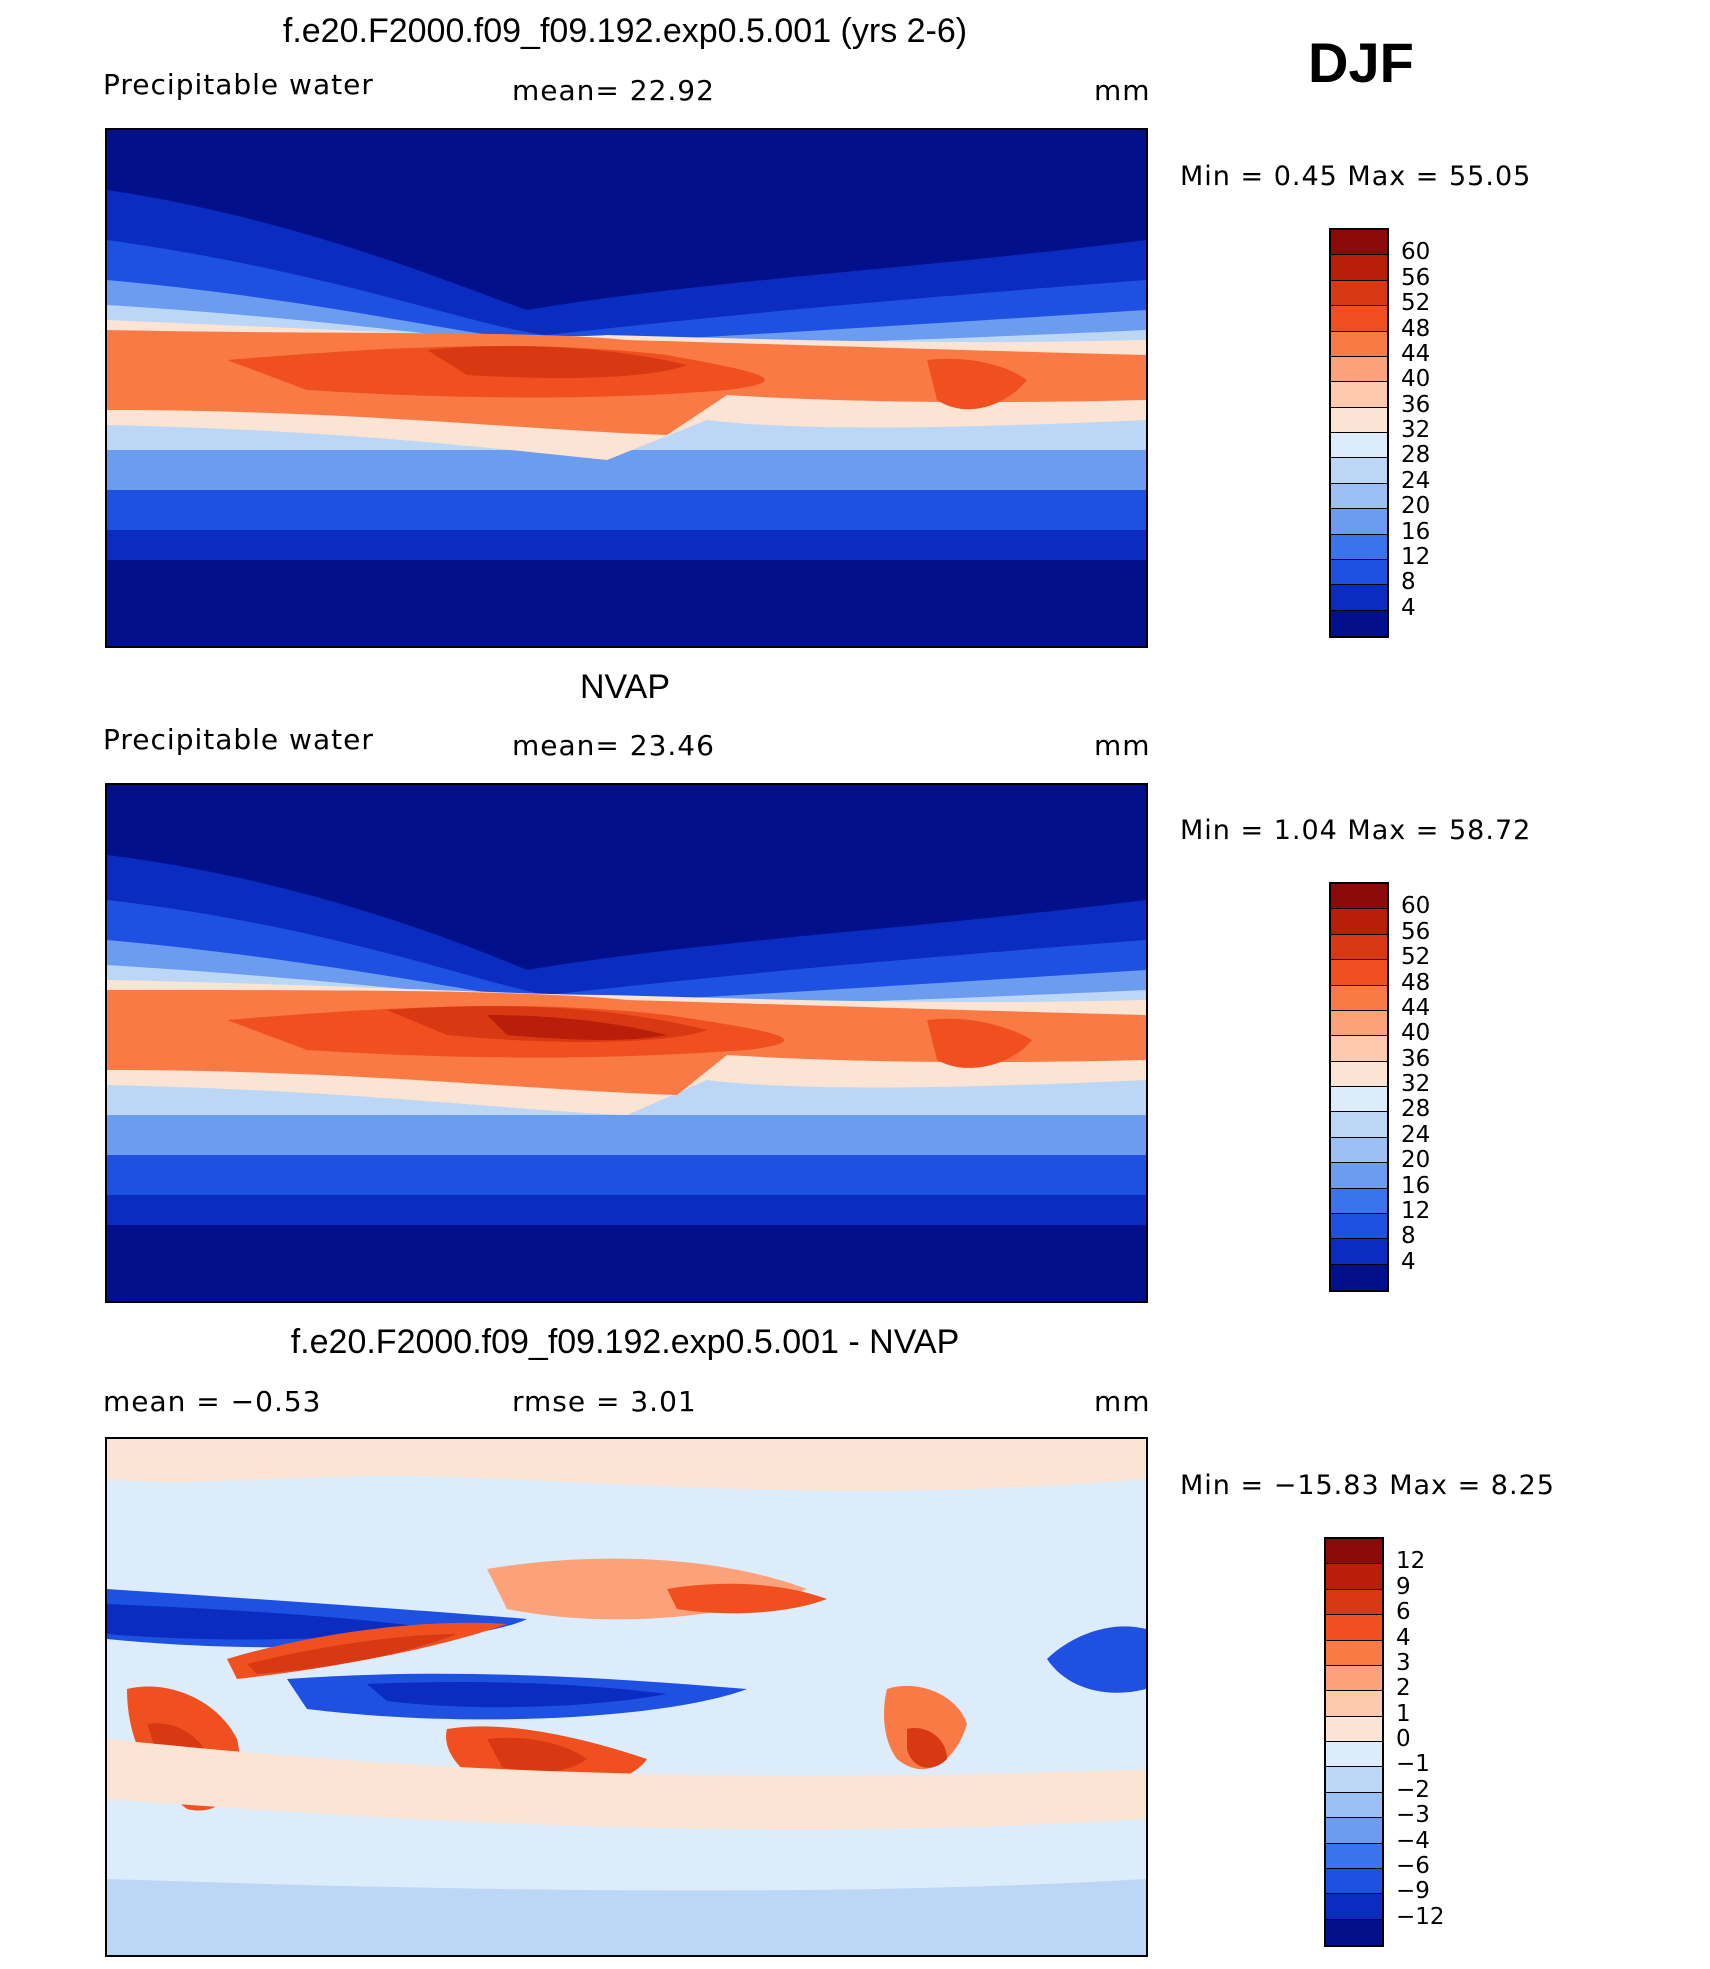 Image resolution: width=1710 pixels, height=1969 pixels. I want to click on panel-2-colorbar, so click(1359, 1087).